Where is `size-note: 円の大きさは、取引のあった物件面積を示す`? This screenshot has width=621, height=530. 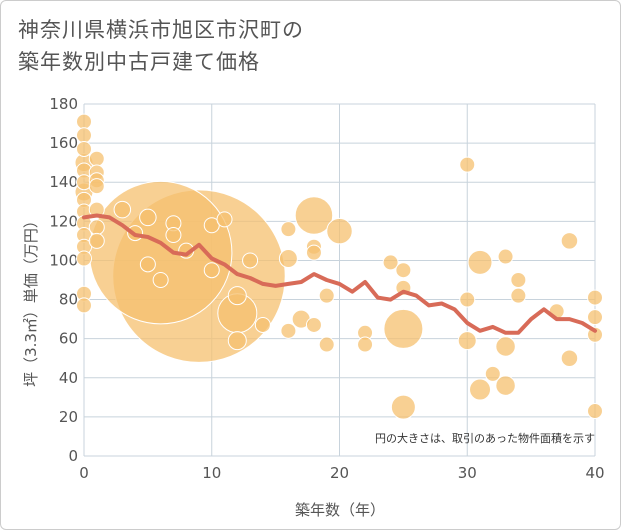
size-note: 円の大きさは、取引のあった物件面積を示す is located at coordinates (485, 438).